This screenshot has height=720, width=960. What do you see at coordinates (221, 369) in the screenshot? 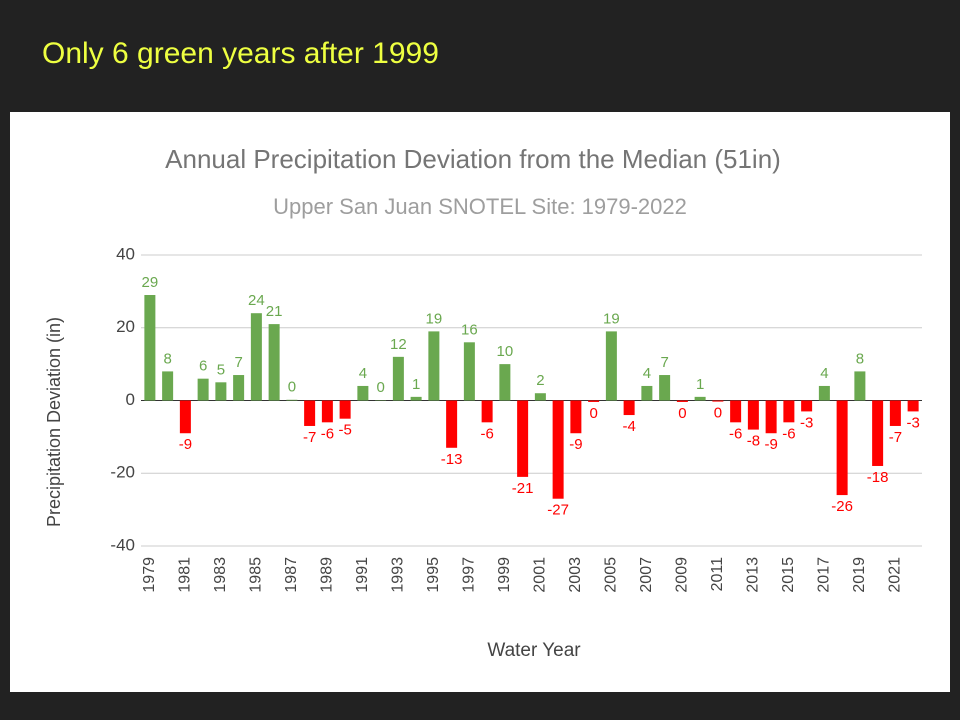
I see `data-label: 5` at bounding box center [221, 369].